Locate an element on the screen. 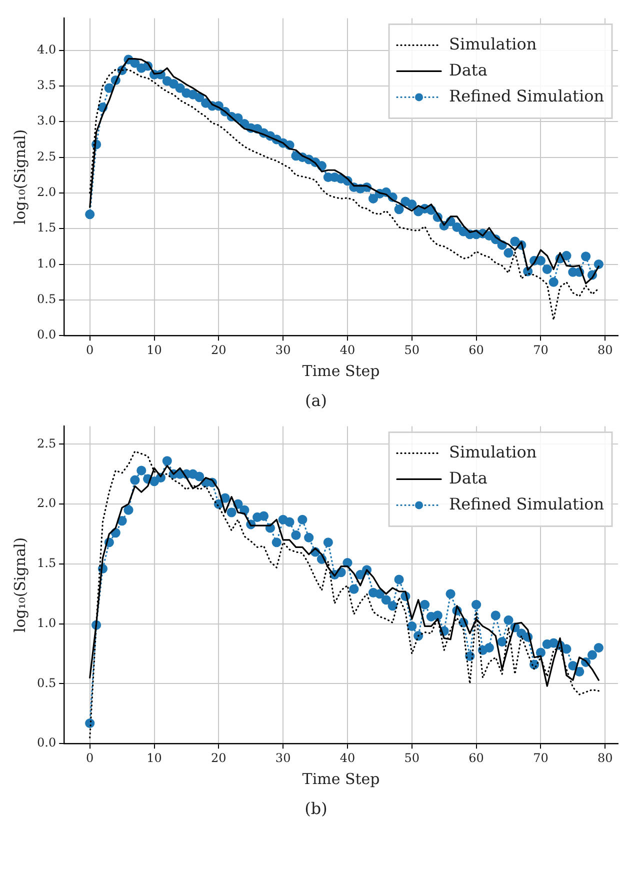 This screenshot has height=870, width=632. y-tick-label: 4.0 is located at coordinates (46, 49).